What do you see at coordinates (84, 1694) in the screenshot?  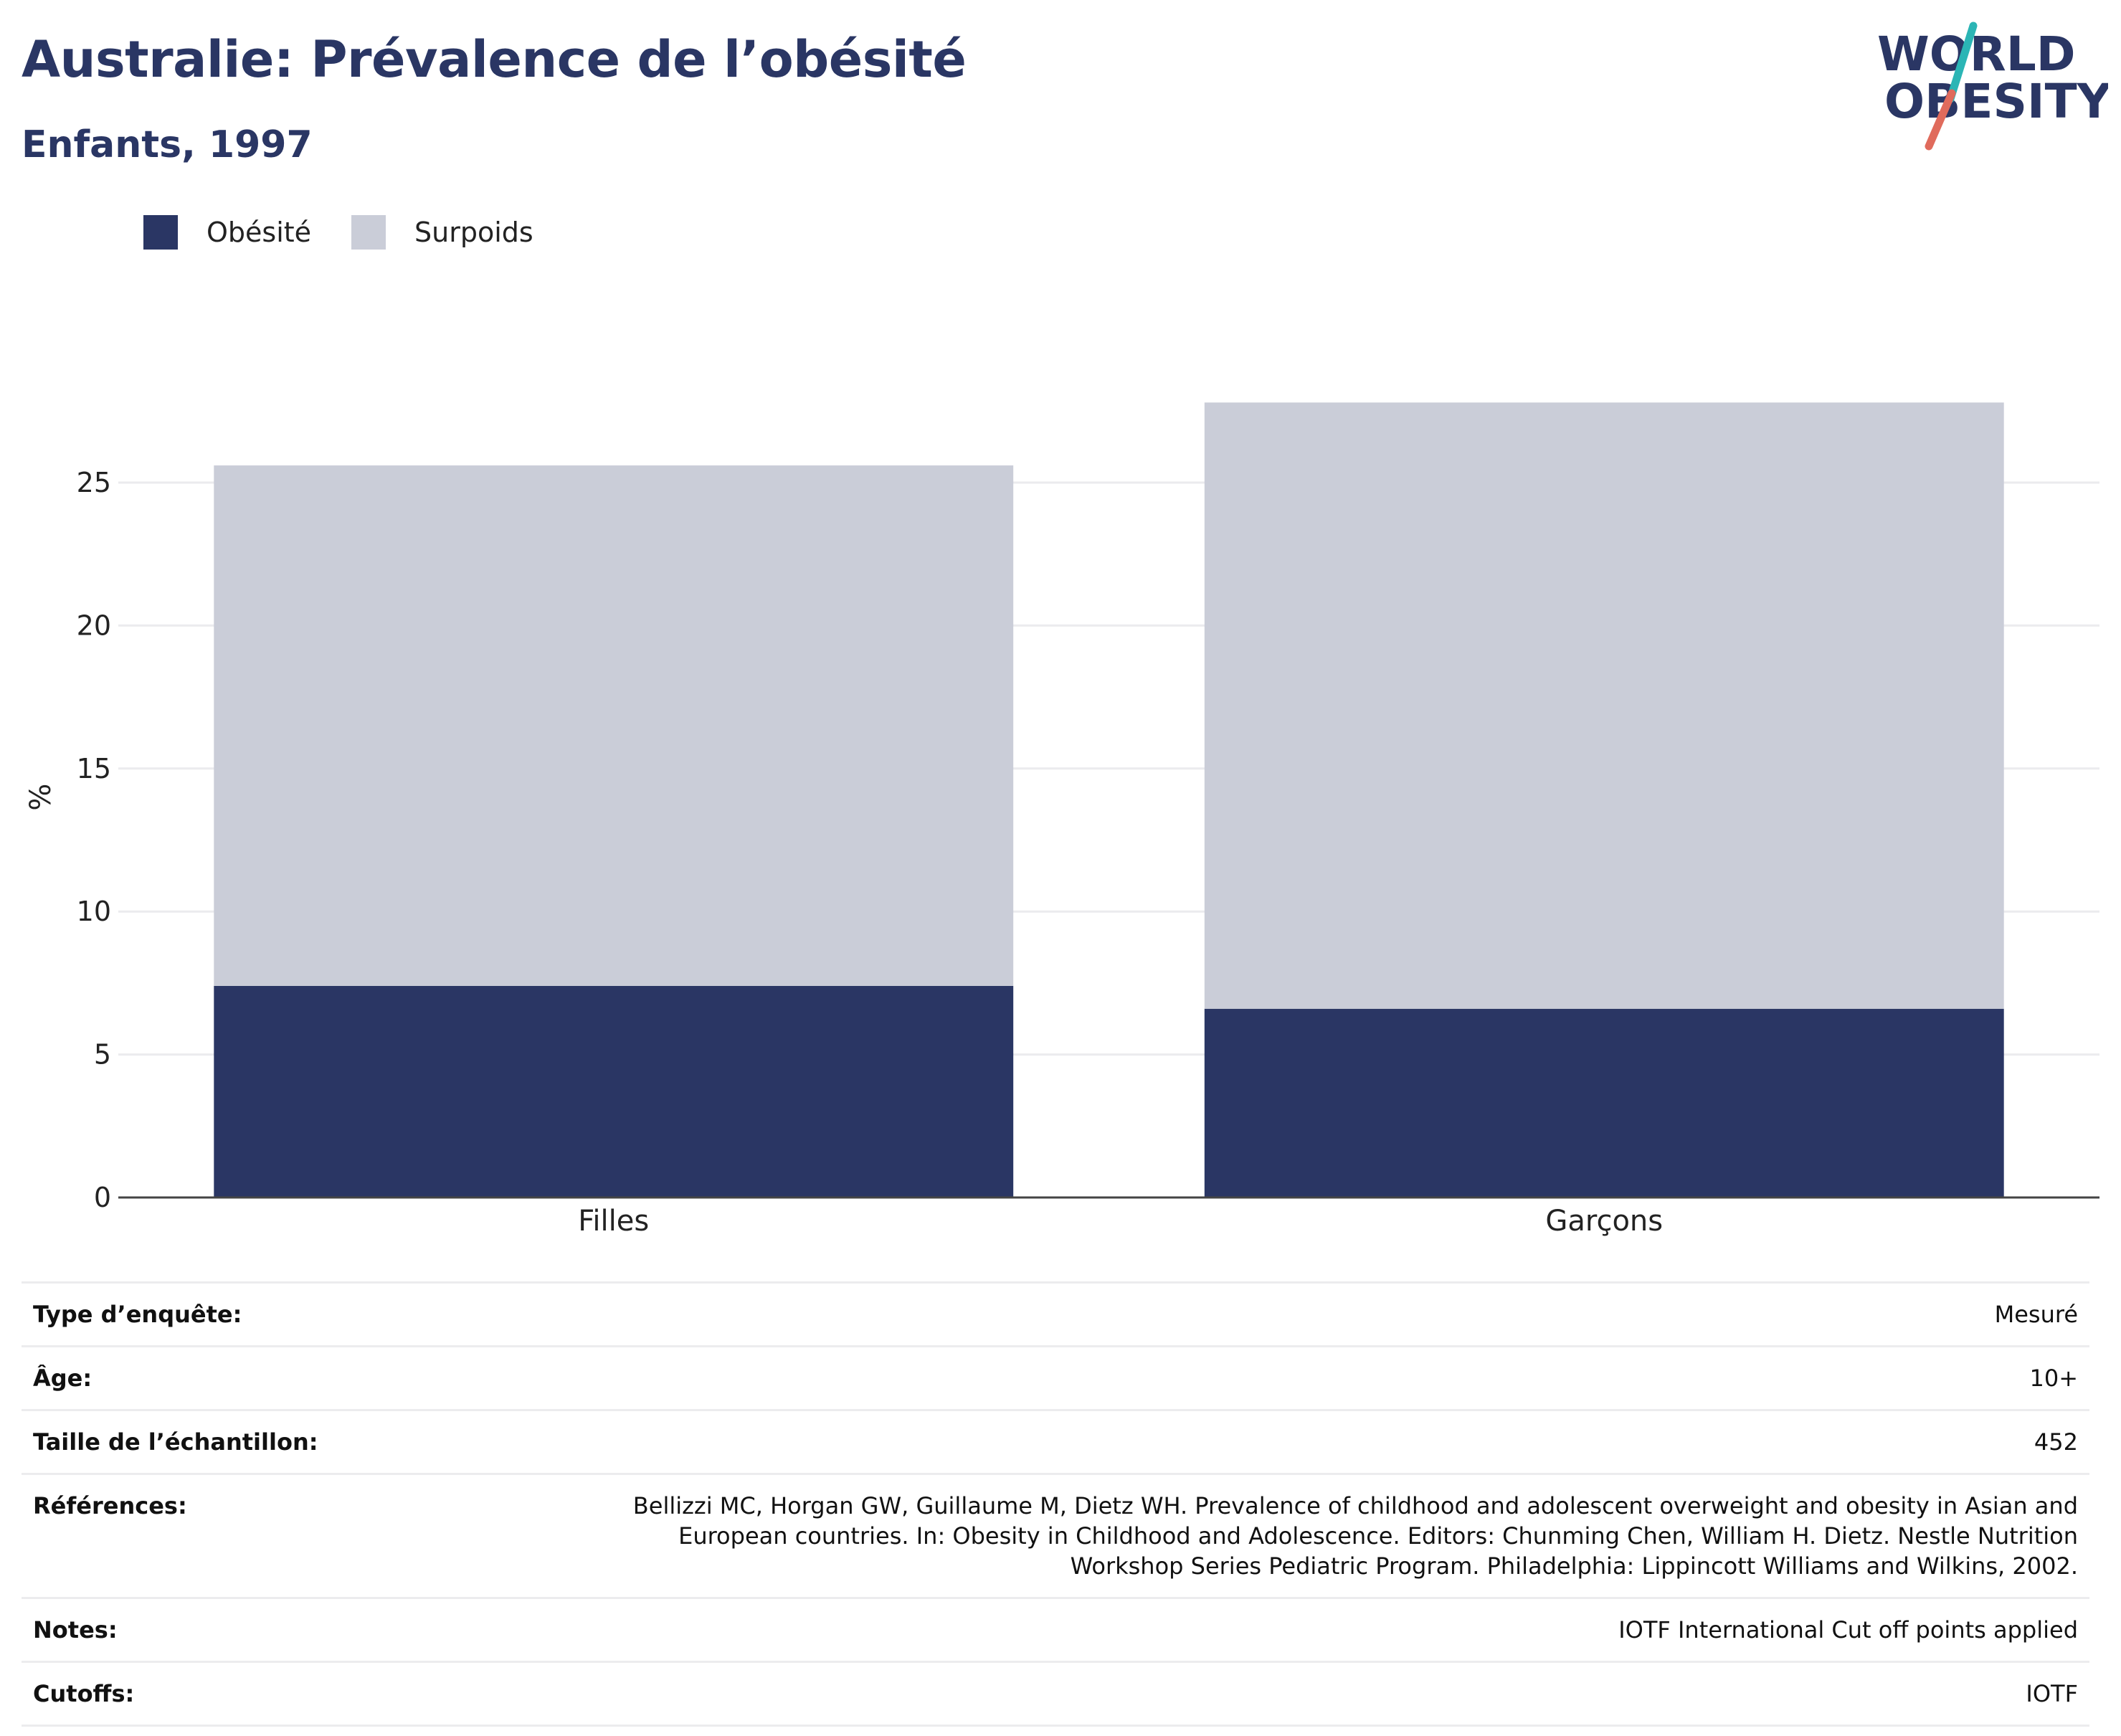 I see `details-key: Cutoffs:` at bounding box center [84, 1694].